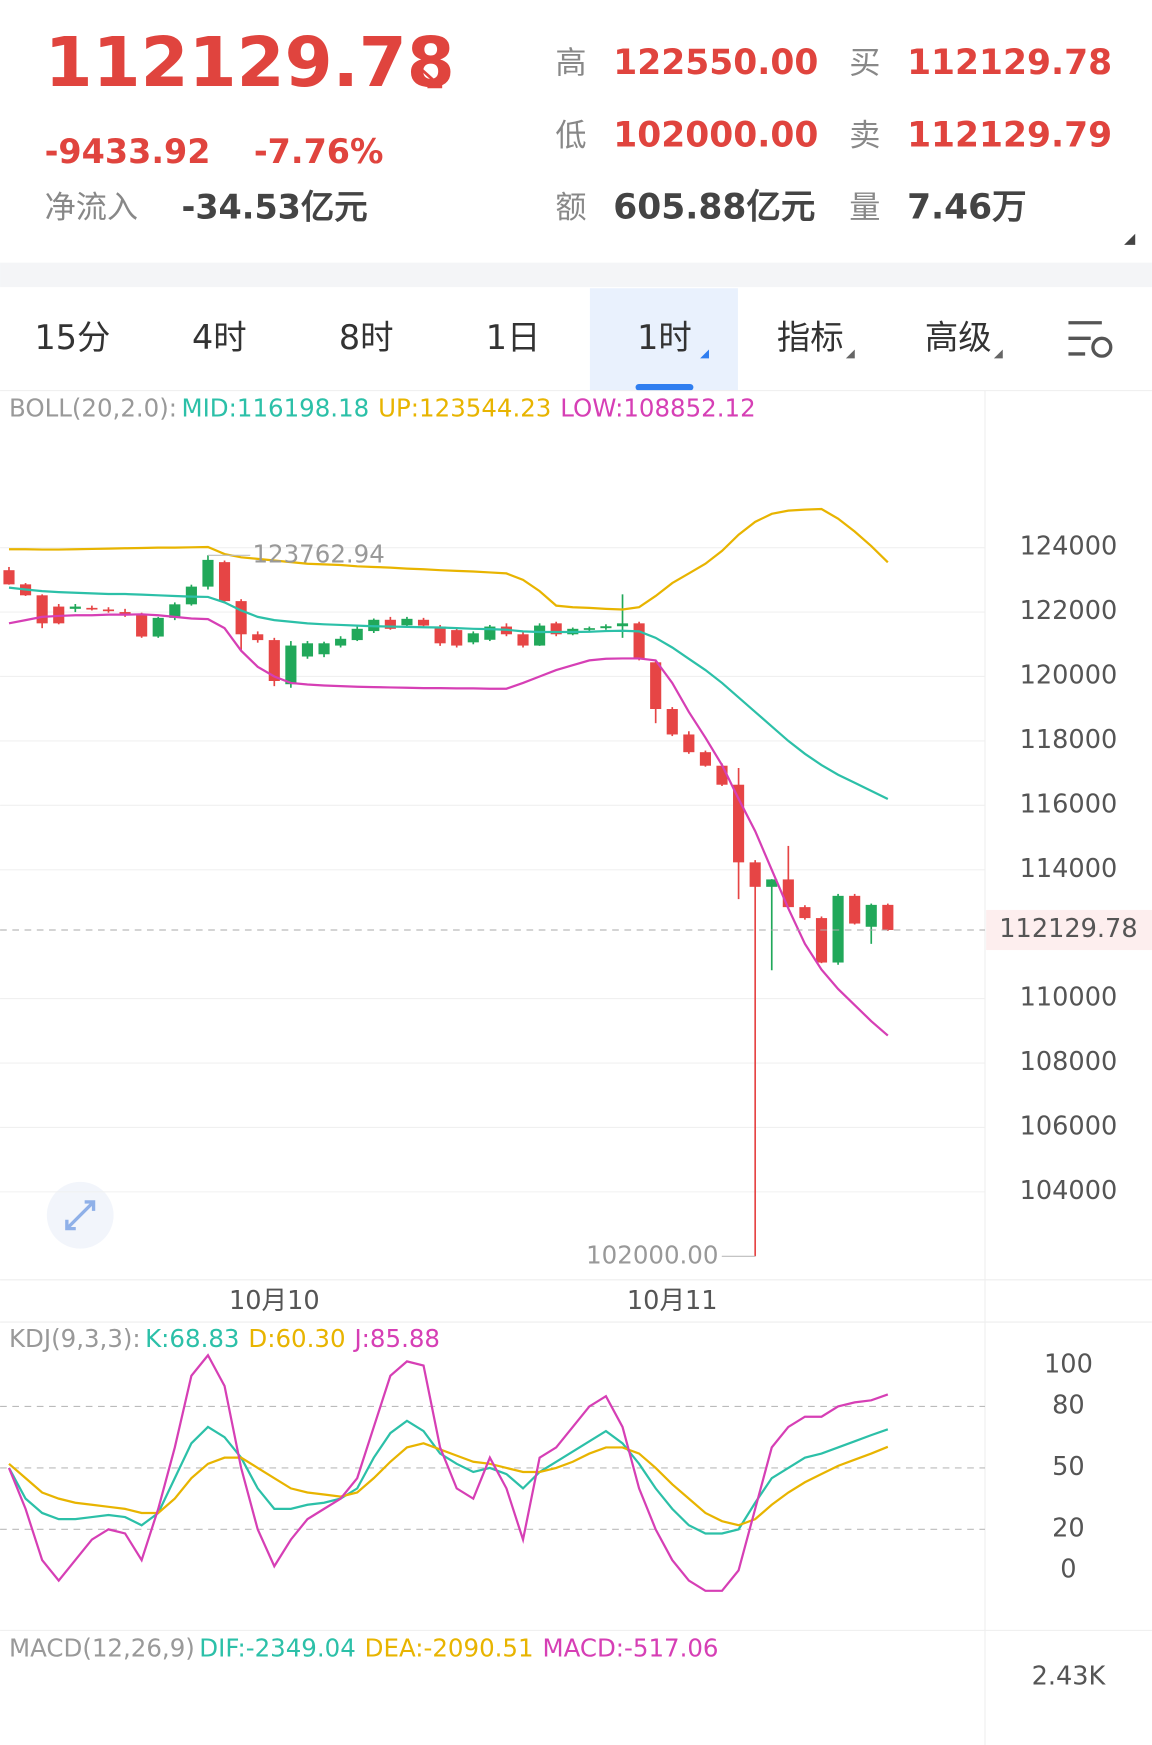 Image resolution: width=1152 pixels, height=1745 pixels. I want to click on stat-label: 量, so click(864, 208).